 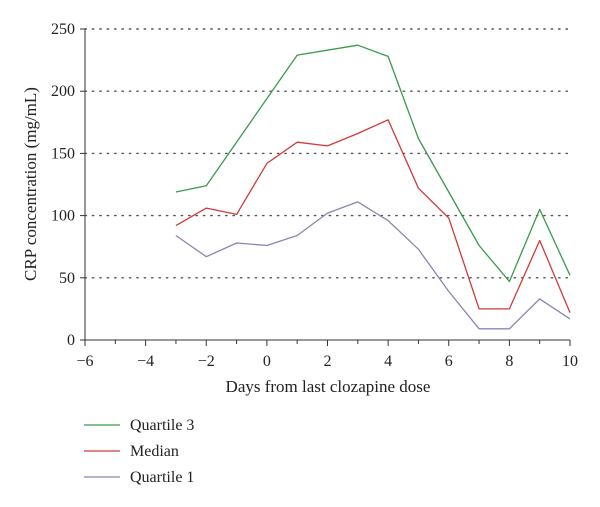 What do you see at coordinates (63, 91) in the screenshot?
I see `y-tick-label: 200` at bounding box center [63, 91].